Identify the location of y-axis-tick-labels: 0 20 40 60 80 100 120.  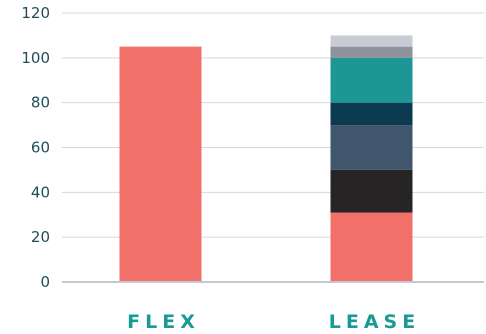
(35, 147).